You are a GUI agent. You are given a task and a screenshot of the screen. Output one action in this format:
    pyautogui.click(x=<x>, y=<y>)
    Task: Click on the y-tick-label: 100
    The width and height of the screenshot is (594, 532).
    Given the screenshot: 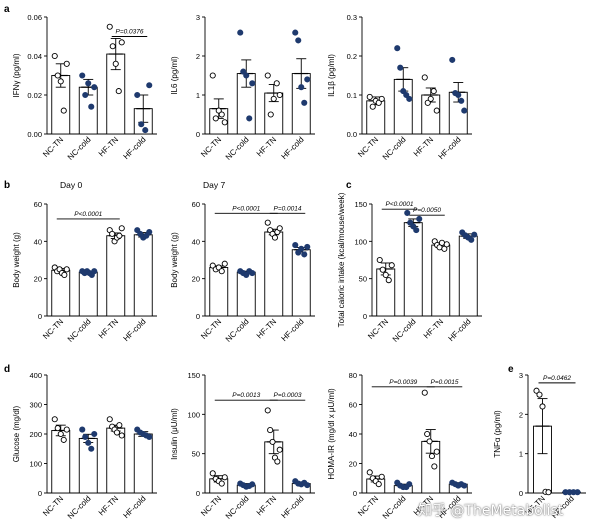 What is the action you would take?
    pyautogui.click(x=360, y=241)
    